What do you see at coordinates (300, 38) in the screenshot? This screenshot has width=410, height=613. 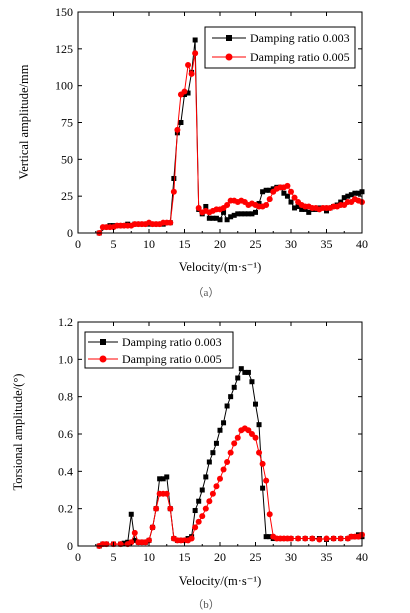 I see `chart-a-legend-label-0: Damping ratio 0.003` at bounding box center [300, 38].